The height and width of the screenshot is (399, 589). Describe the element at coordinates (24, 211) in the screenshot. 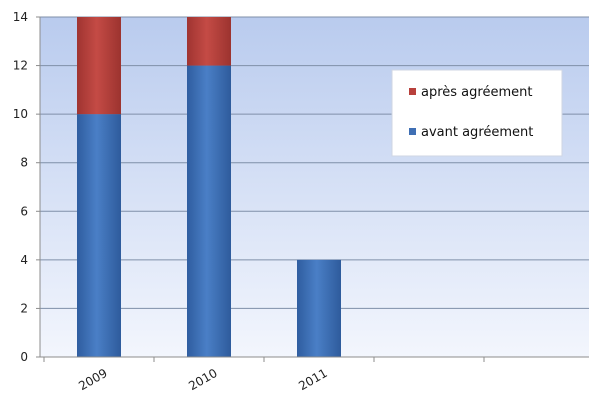

I see `y-tick-label-6: 6` at that location.